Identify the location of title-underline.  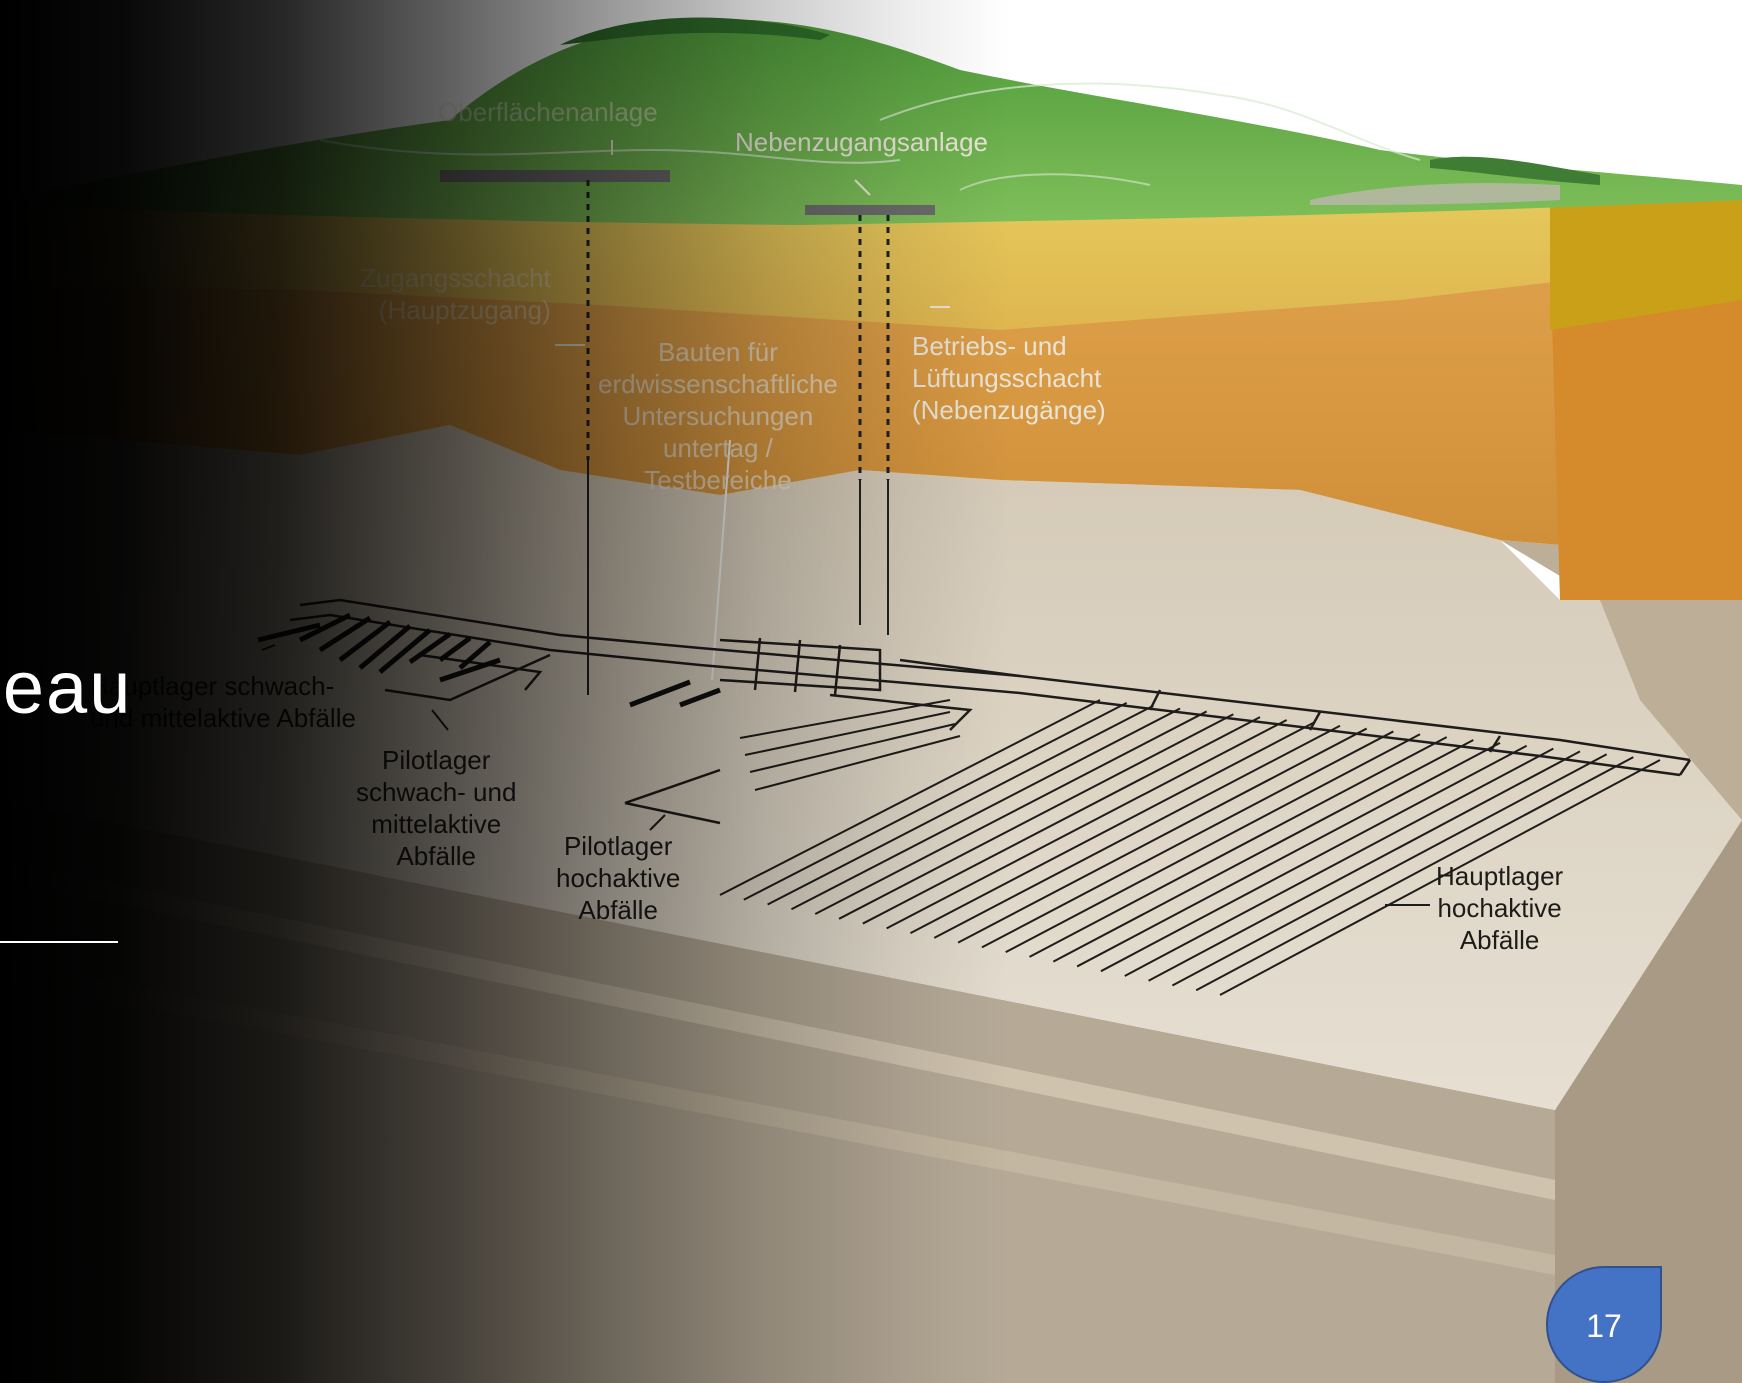
(59, 942).